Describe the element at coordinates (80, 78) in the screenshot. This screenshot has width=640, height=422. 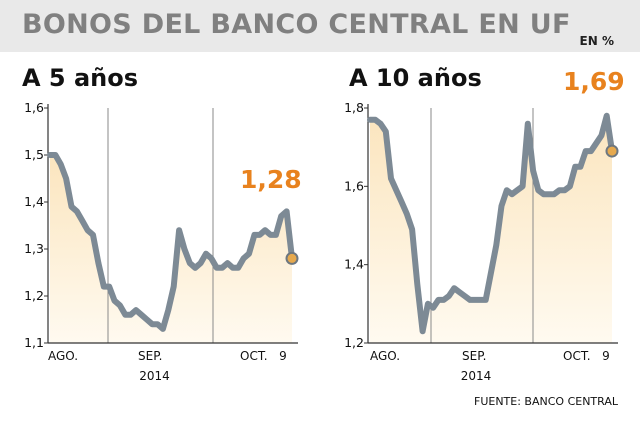
I see `panel-title-5y: A 5 años` at that location.